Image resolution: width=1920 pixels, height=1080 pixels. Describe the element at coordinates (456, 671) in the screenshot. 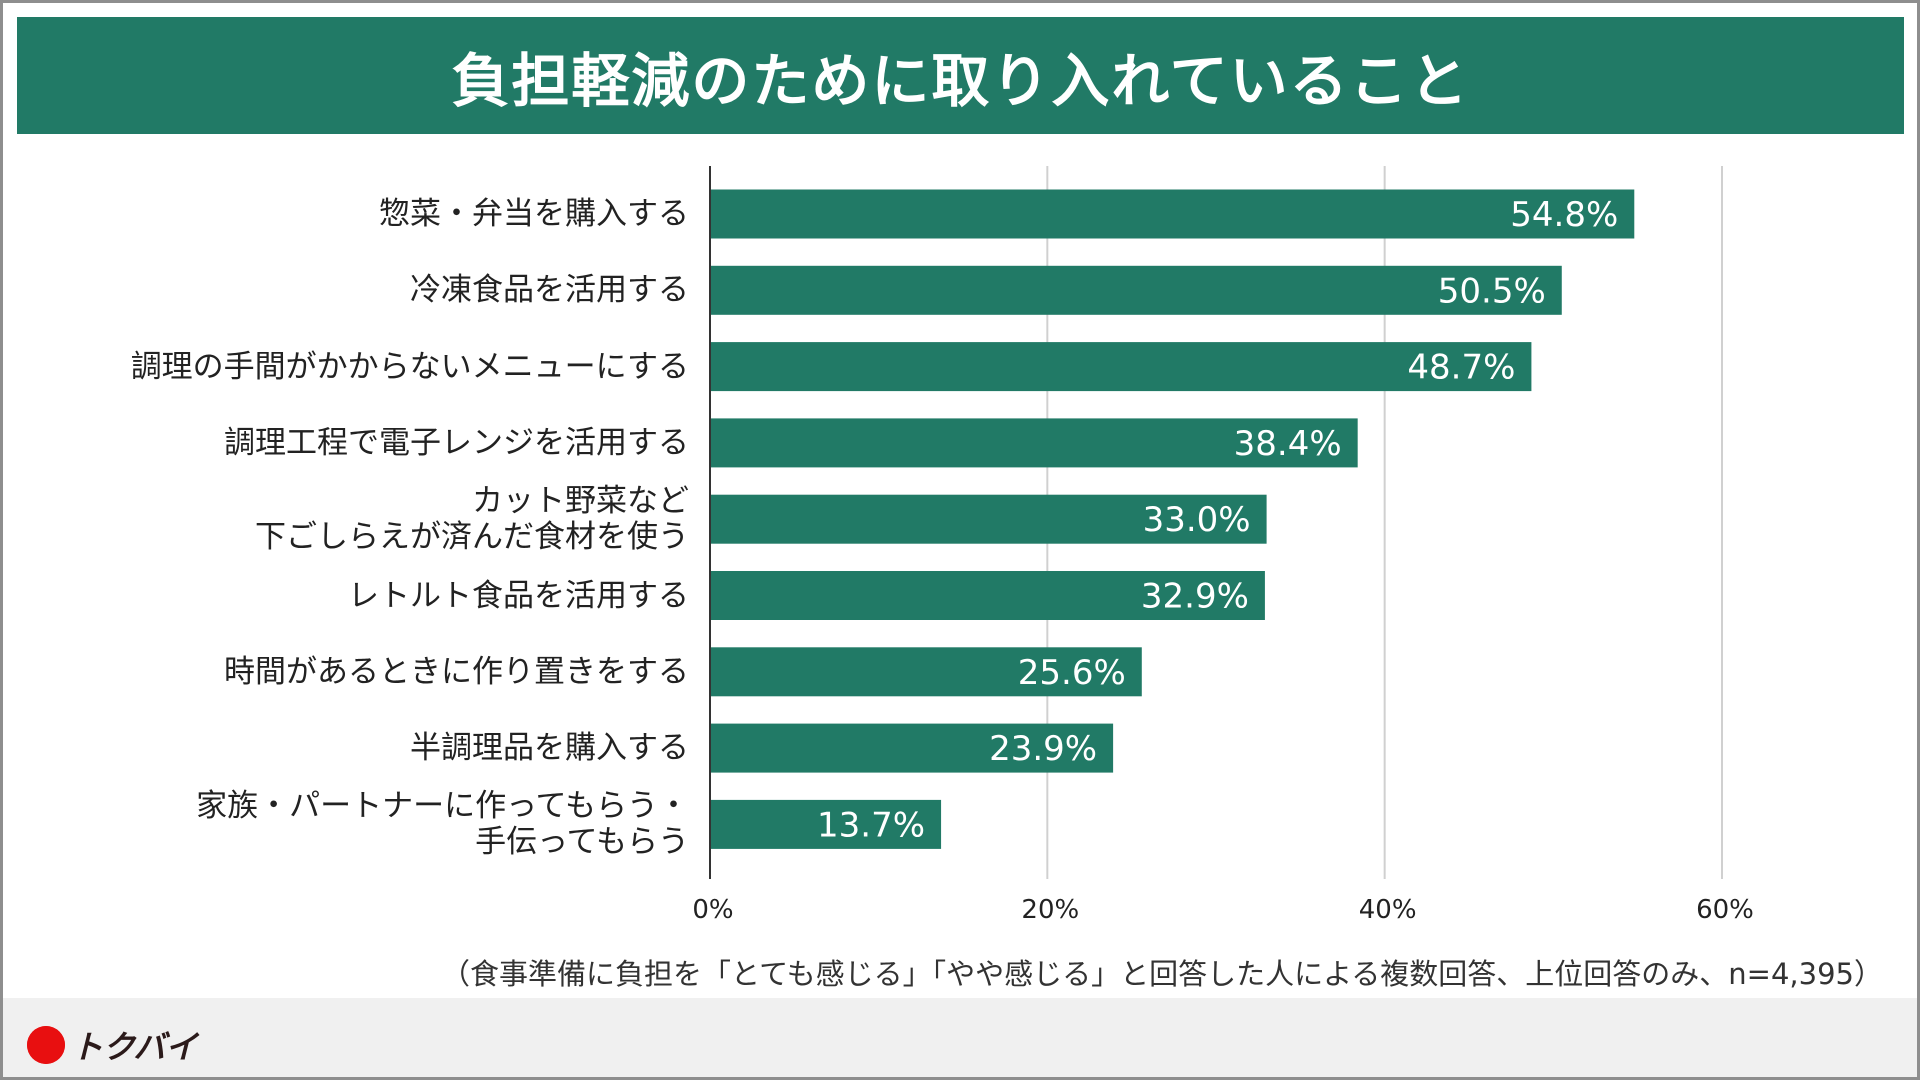

I see `category-label: 時間があるときに作り置きをする` at that location.